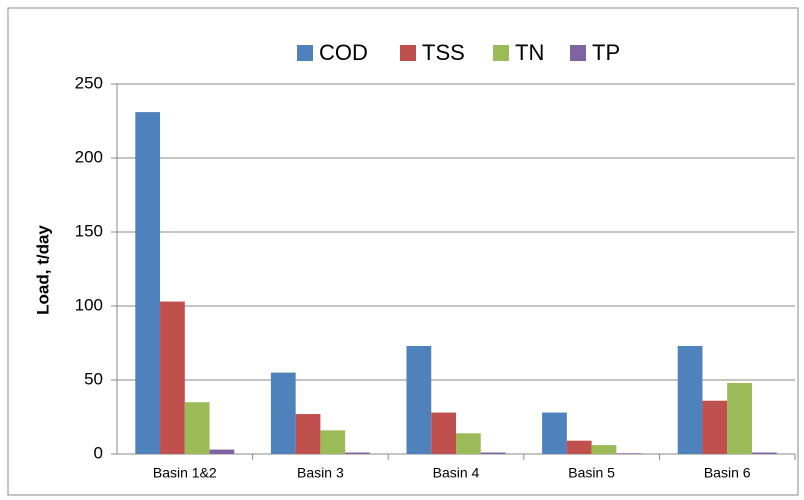  What do you see at coordinates (606, 52) in the screenshot?
I see `legend-text: TP` at bounding box center [606, 52].